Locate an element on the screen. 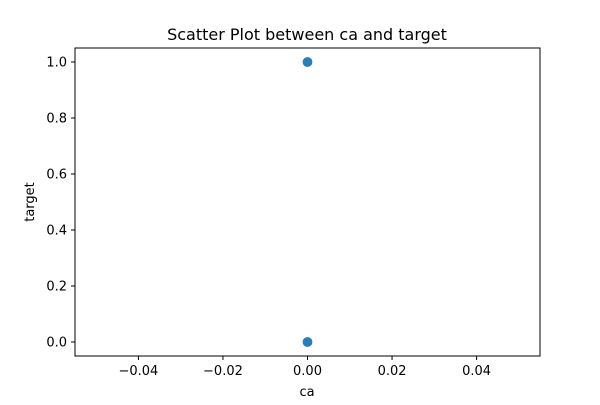 The height and width of the screenshot is (405, 600). y-axis: 0.0 0.2 0.4 0.6 0.8 1.0 is located at coordinates (60, 203).